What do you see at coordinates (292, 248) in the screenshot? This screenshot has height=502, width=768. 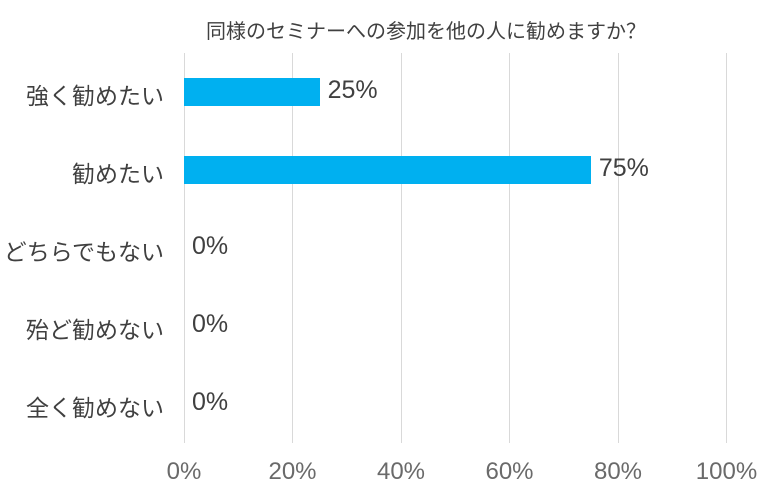 I see `gridline-20%` at bounding box center [292, 248].